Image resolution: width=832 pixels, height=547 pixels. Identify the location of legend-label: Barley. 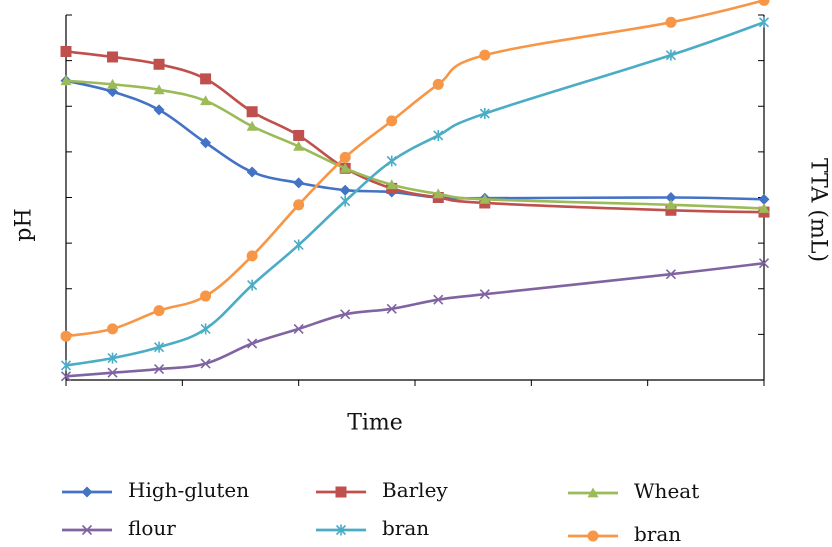
(415, 490).